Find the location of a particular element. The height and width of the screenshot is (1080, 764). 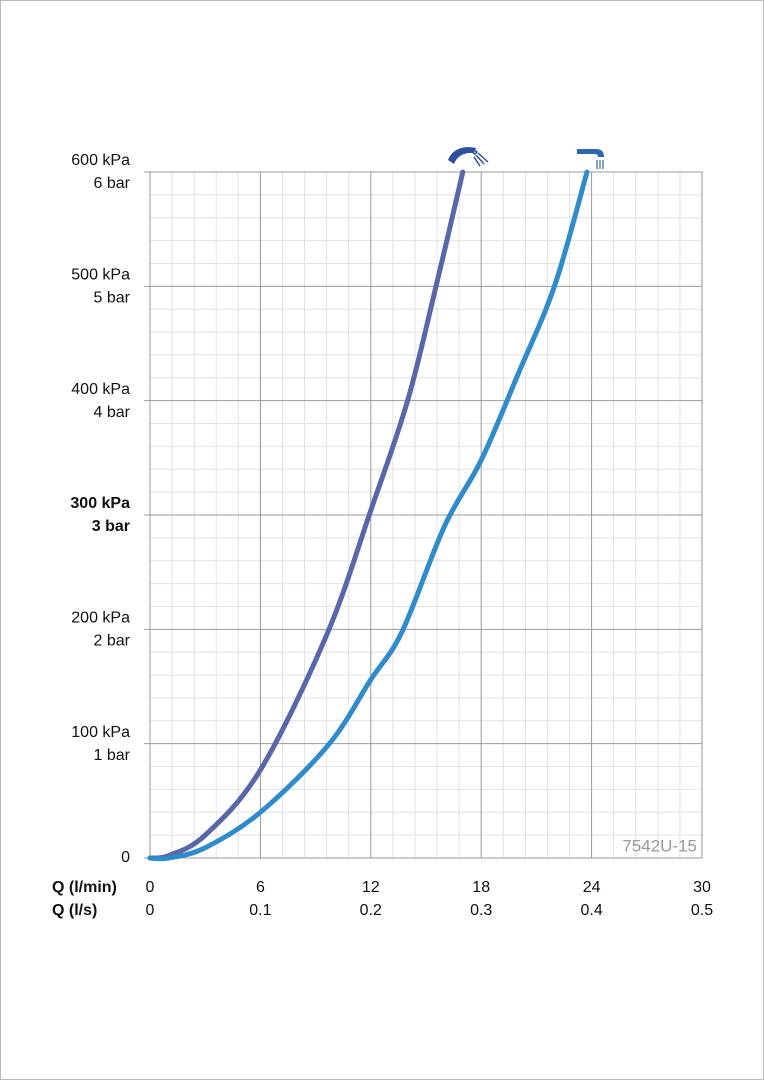

y-tick-secondary-label: 6 bar is located at coordinates (112, 183).